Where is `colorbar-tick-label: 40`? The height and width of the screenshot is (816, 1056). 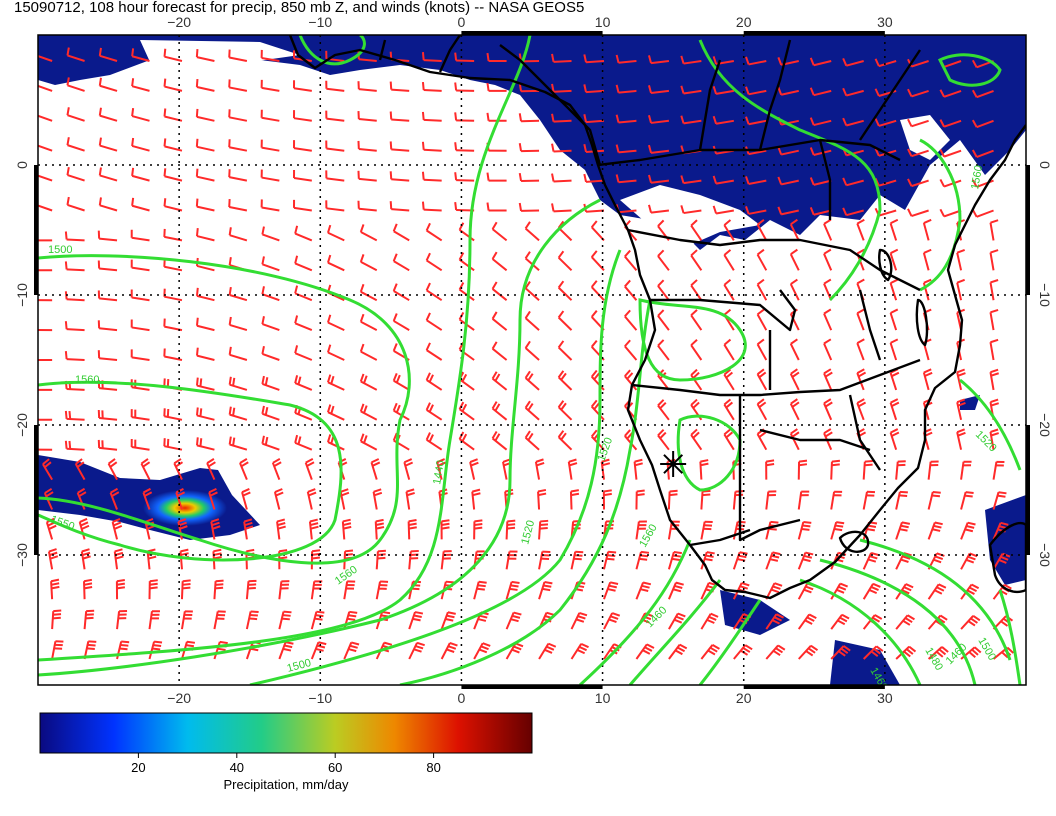 colorbar-tick-label: 40 is located at coordinates (237, 767).